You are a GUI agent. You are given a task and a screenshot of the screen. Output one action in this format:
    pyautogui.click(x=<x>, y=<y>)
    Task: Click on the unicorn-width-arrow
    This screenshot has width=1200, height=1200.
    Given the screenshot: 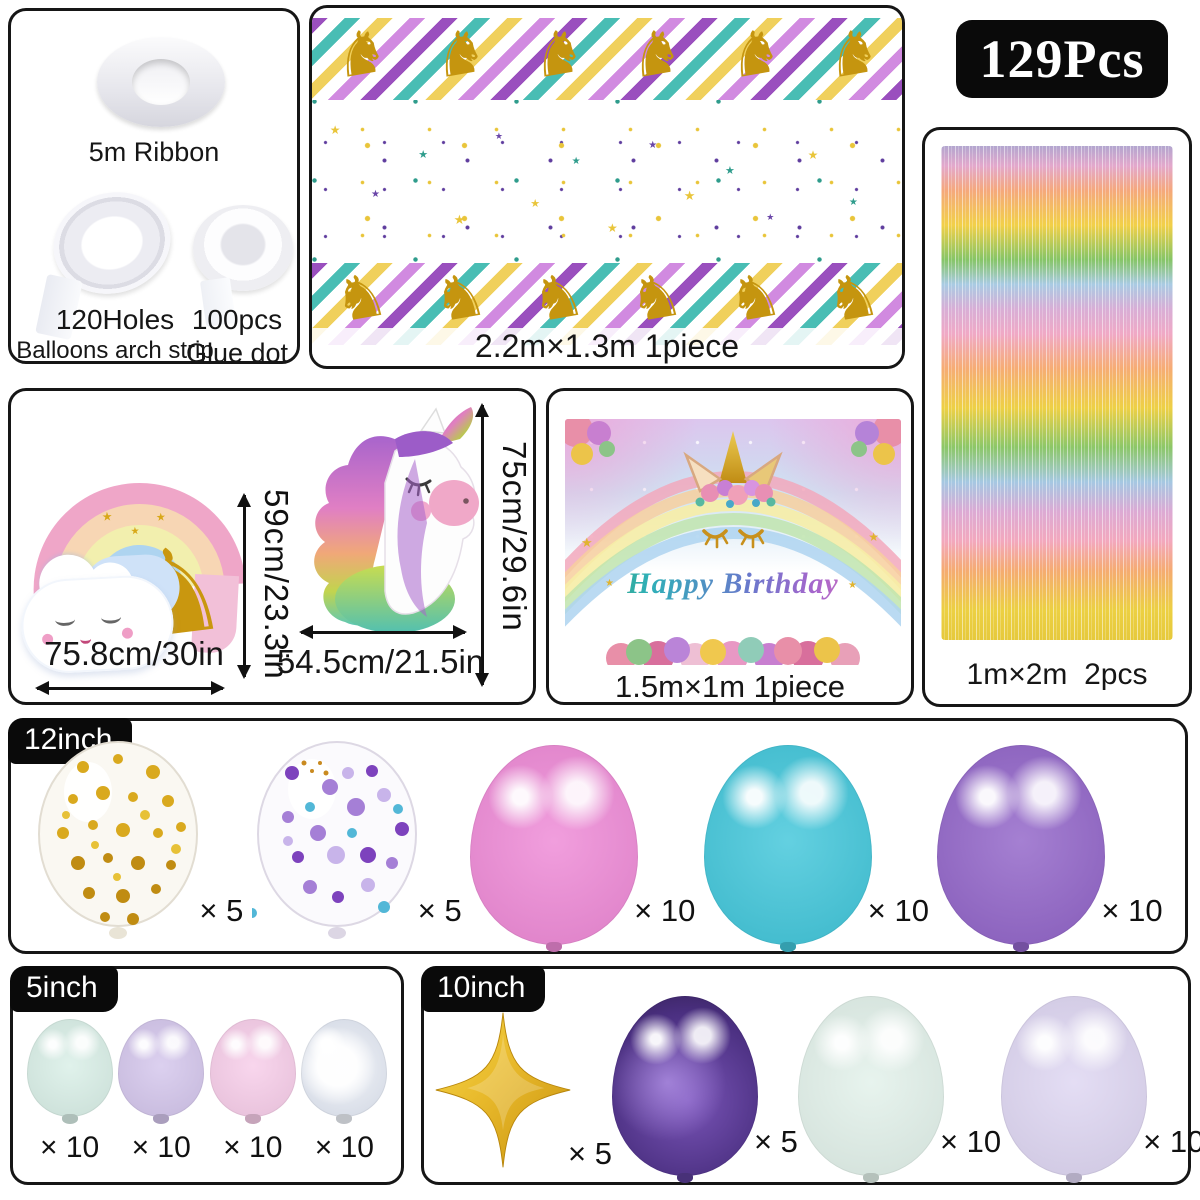 What is the action you would take?
    pyautogui.click(x=383, y=632)
    